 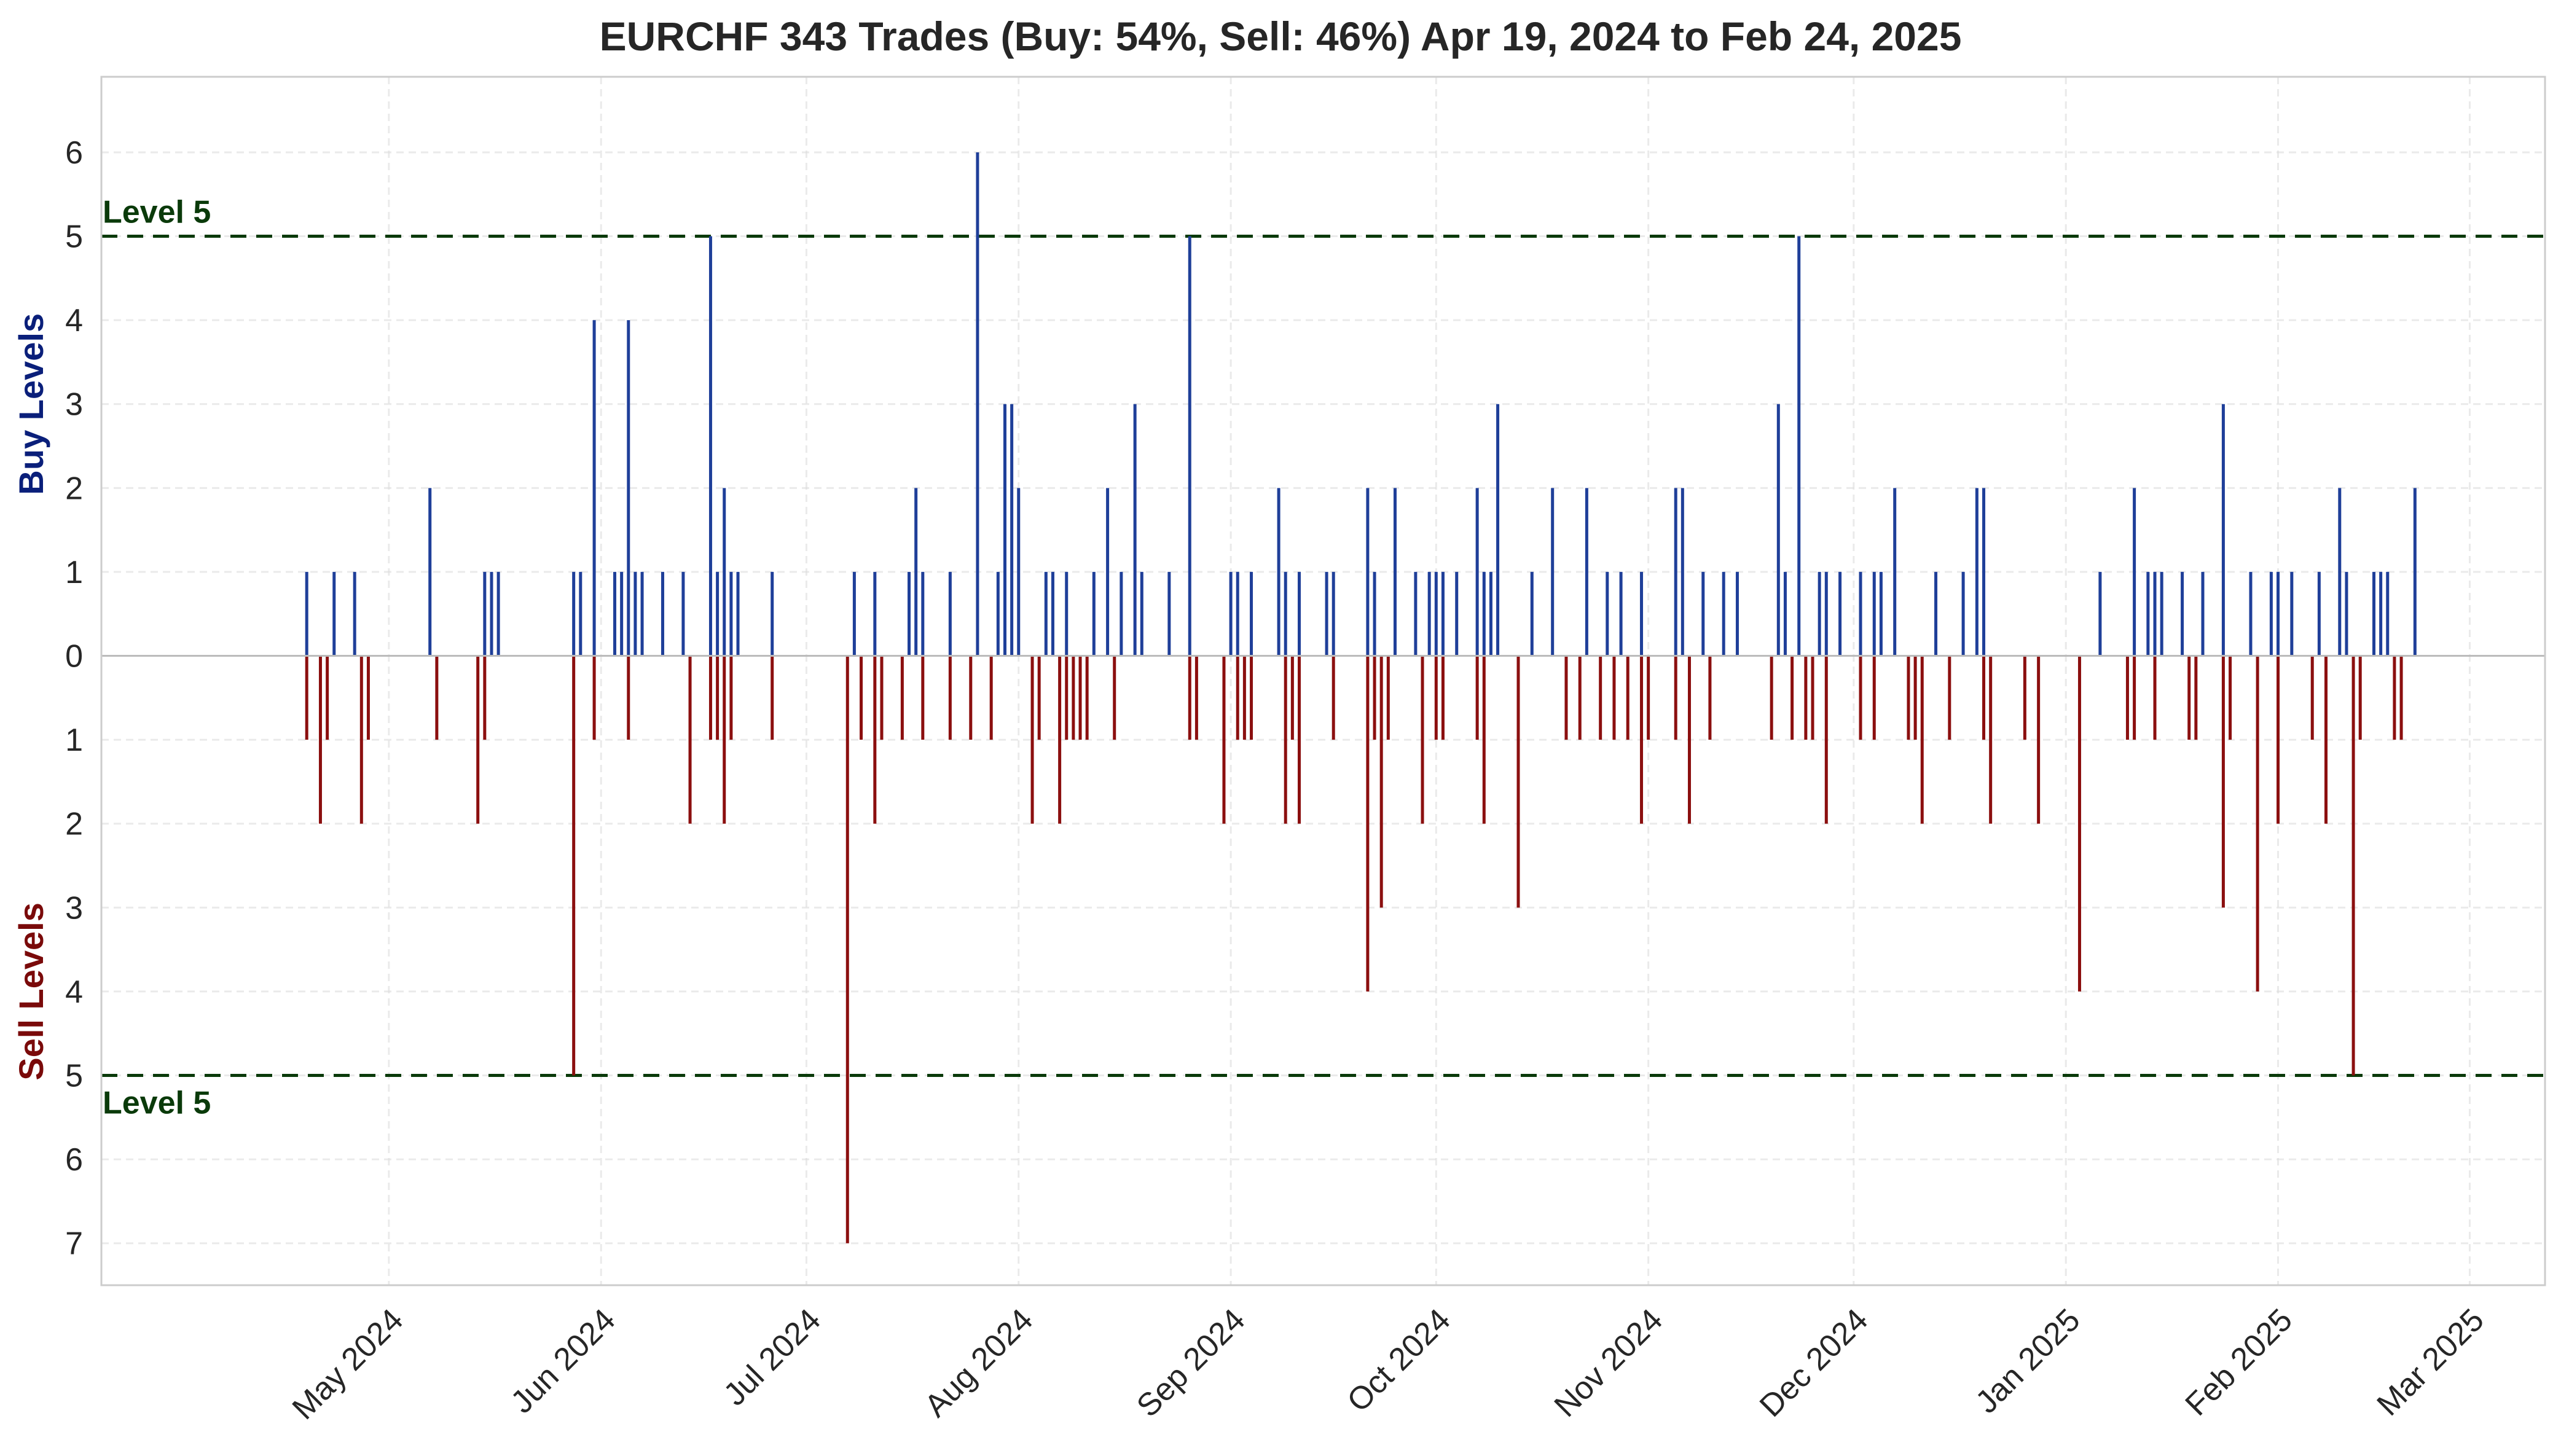 What do you see at coordinates (1814, 1362) in the screenshot?
I see `x-tick-label: Dec 2024` at bounding box center [1814, 1362].